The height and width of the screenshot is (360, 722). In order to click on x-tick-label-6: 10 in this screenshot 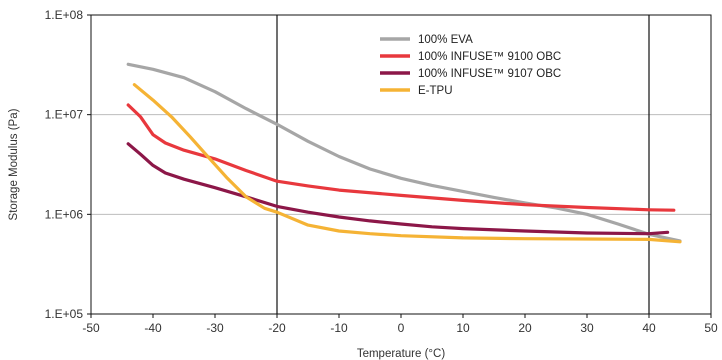, I will do `click(463, 328)`.